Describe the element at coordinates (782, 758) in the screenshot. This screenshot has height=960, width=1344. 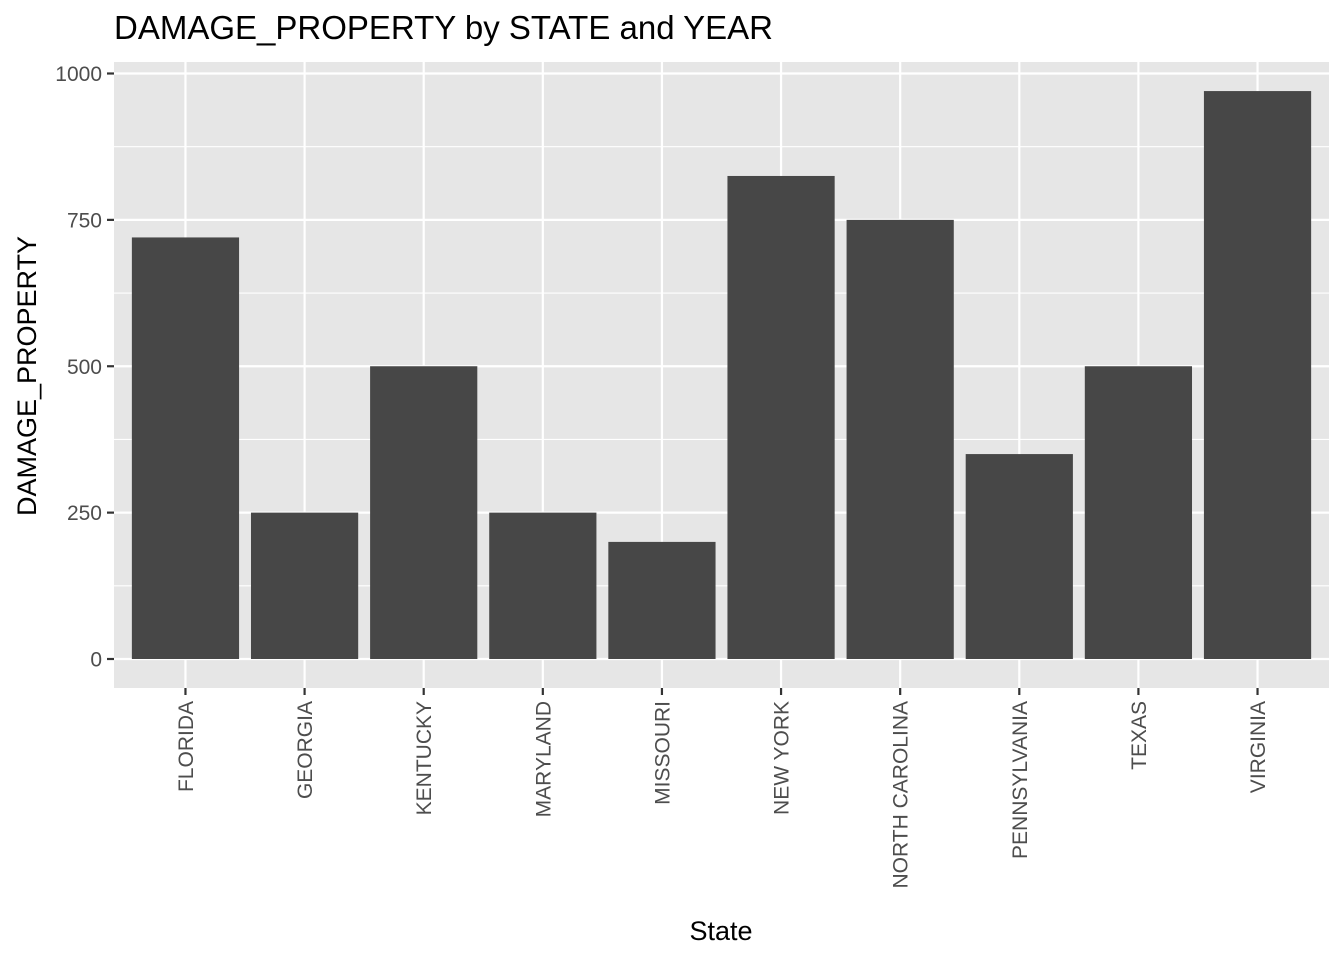
I see `x-tick-label-new-york: NEW YORK` at that location.